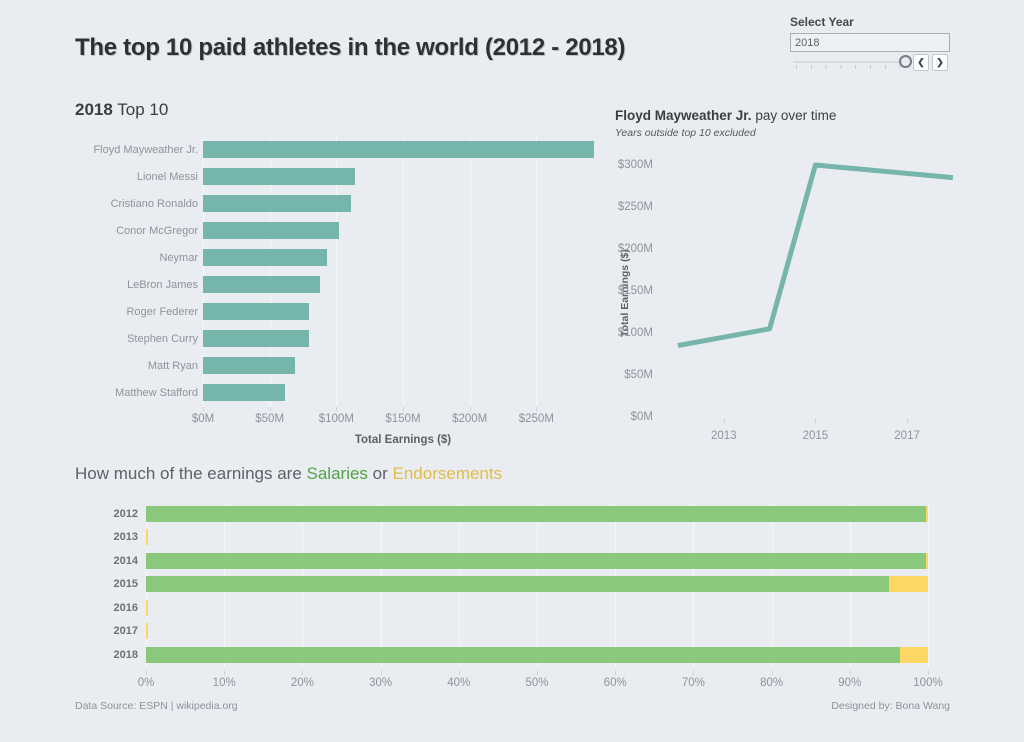 This screenshot has height=742, width=1024. What do you see at coordinates (921, 62) in the screenshot?
I see `slider-prev-button: ❮` at bounding box center [921, 62].